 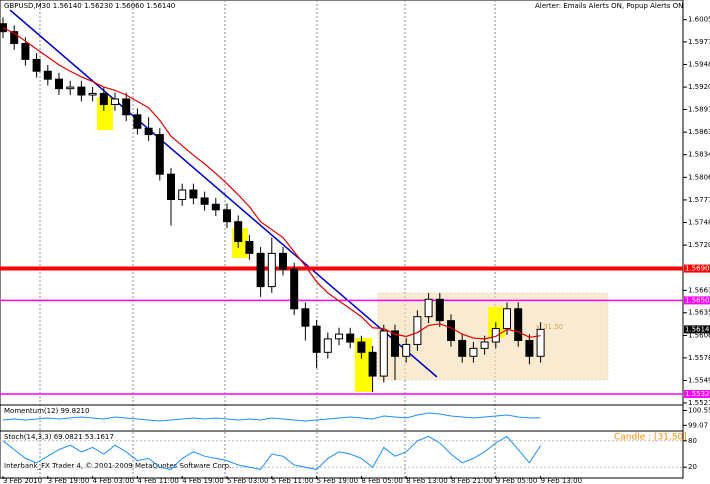 I want to click on y-tick-label: 20, so click(x=692, y=467).